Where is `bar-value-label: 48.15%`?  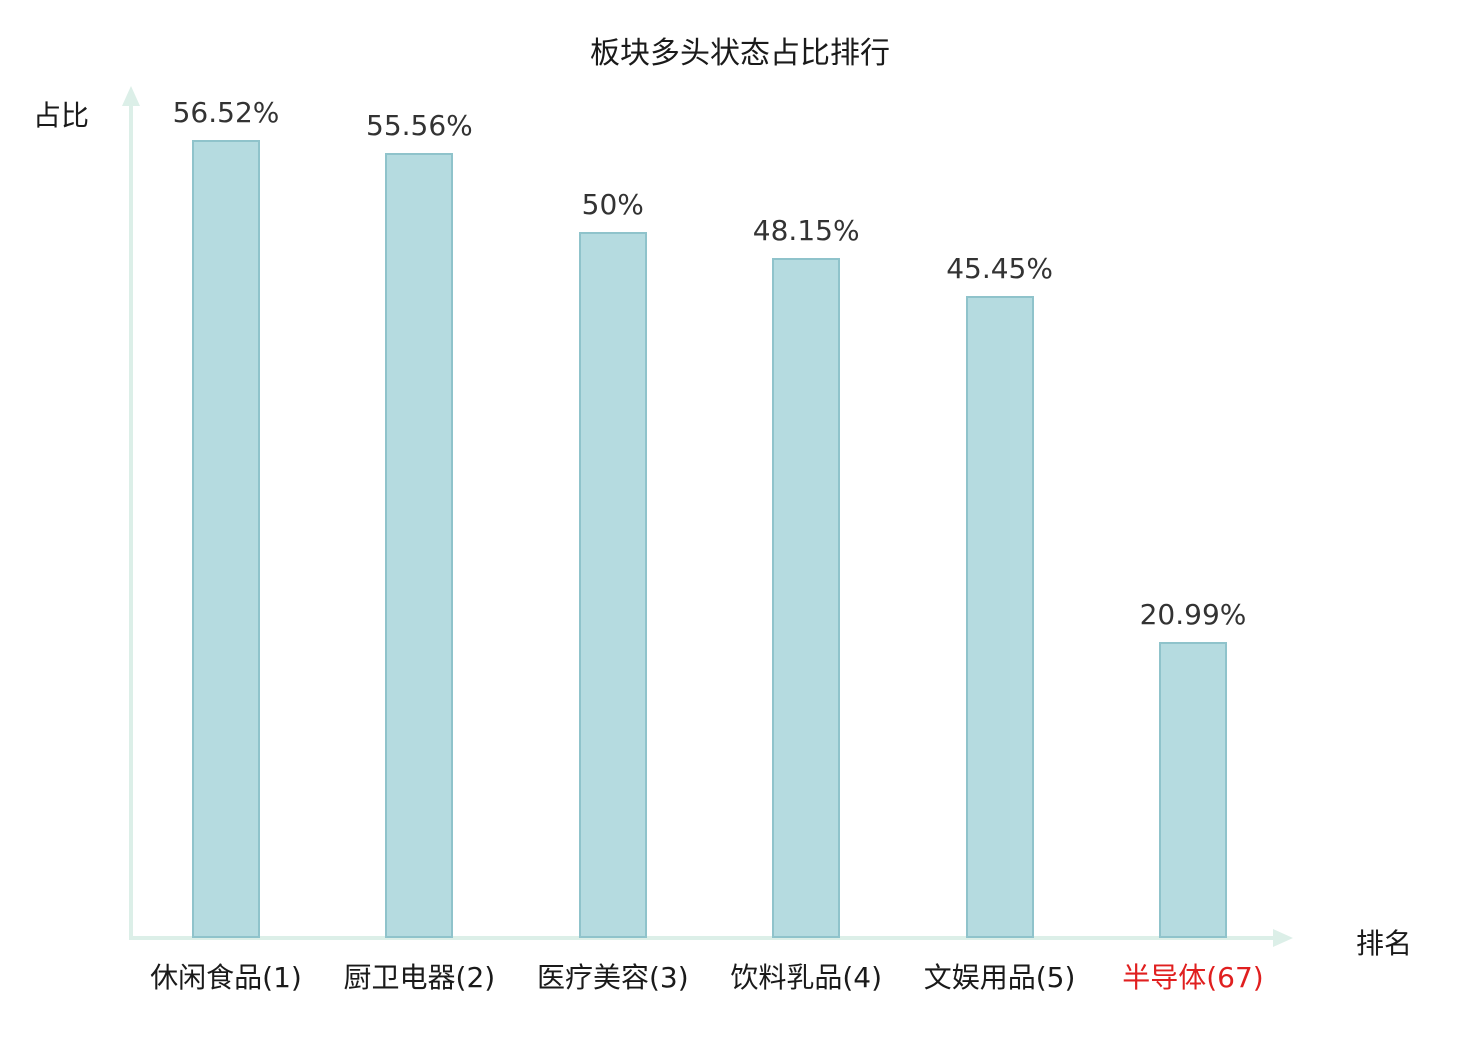 bar-value-label: 48.15% is located at coordinates (806, 231).